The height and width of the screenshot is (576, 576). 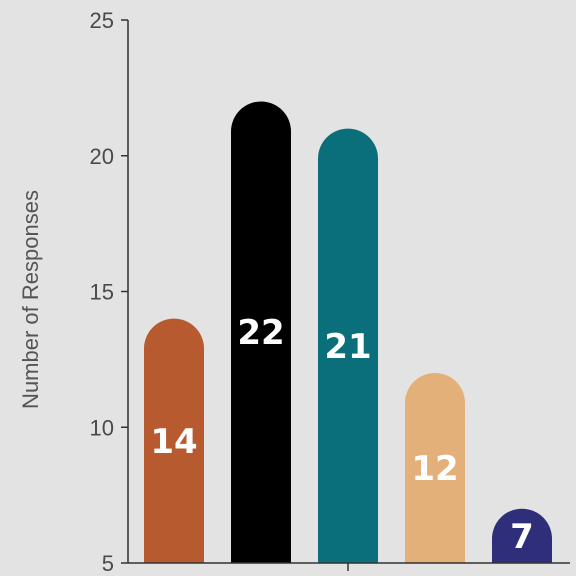 What do you see at coordinates (108, 563) in the screenshot?
I see `y-tick-label: 5` at bounding box center [108, 563].